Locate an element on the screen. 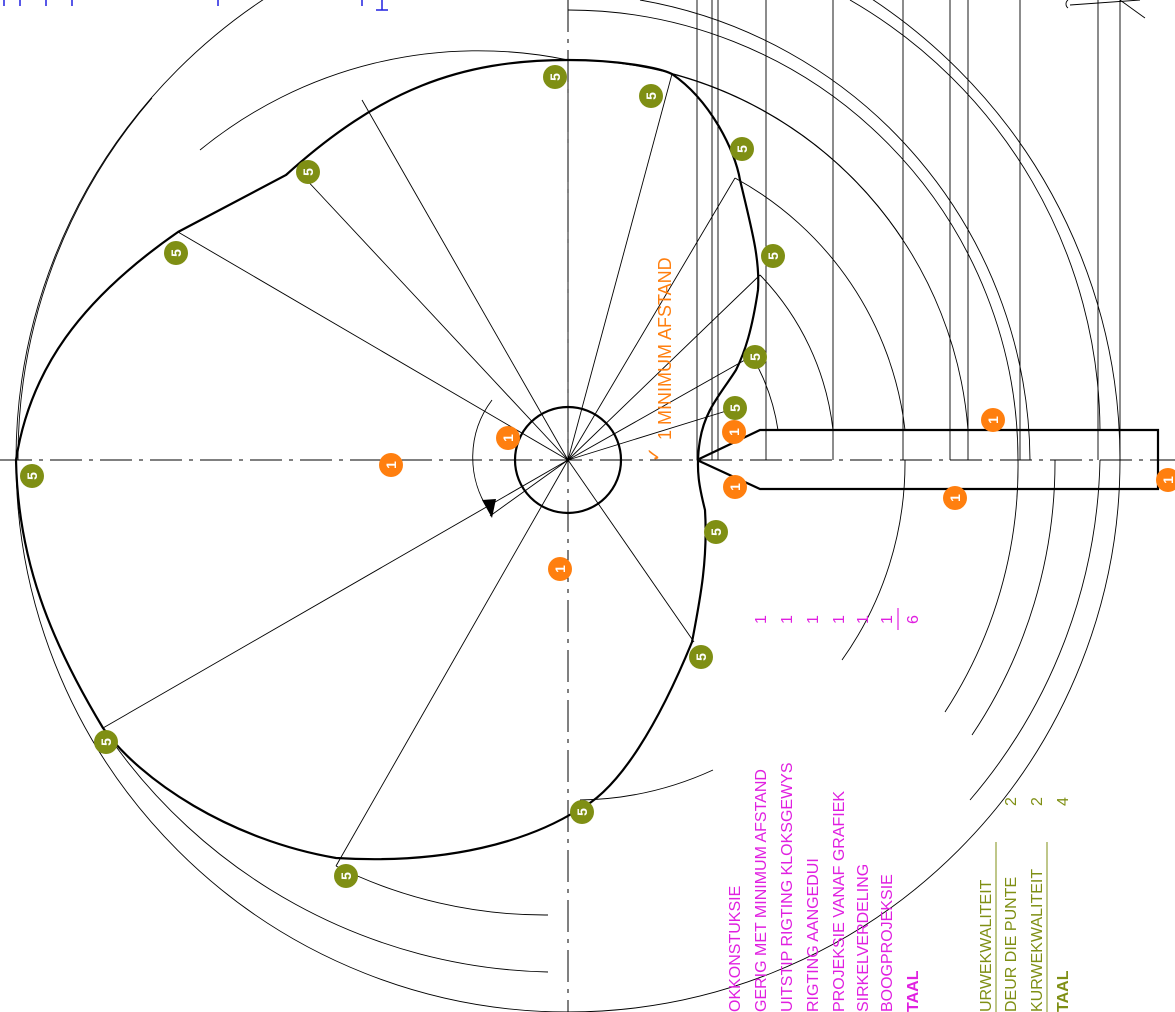 This screenshot has width=1175, height=1012. curve-total-value: 4 is located at coordinates (1063, 801).